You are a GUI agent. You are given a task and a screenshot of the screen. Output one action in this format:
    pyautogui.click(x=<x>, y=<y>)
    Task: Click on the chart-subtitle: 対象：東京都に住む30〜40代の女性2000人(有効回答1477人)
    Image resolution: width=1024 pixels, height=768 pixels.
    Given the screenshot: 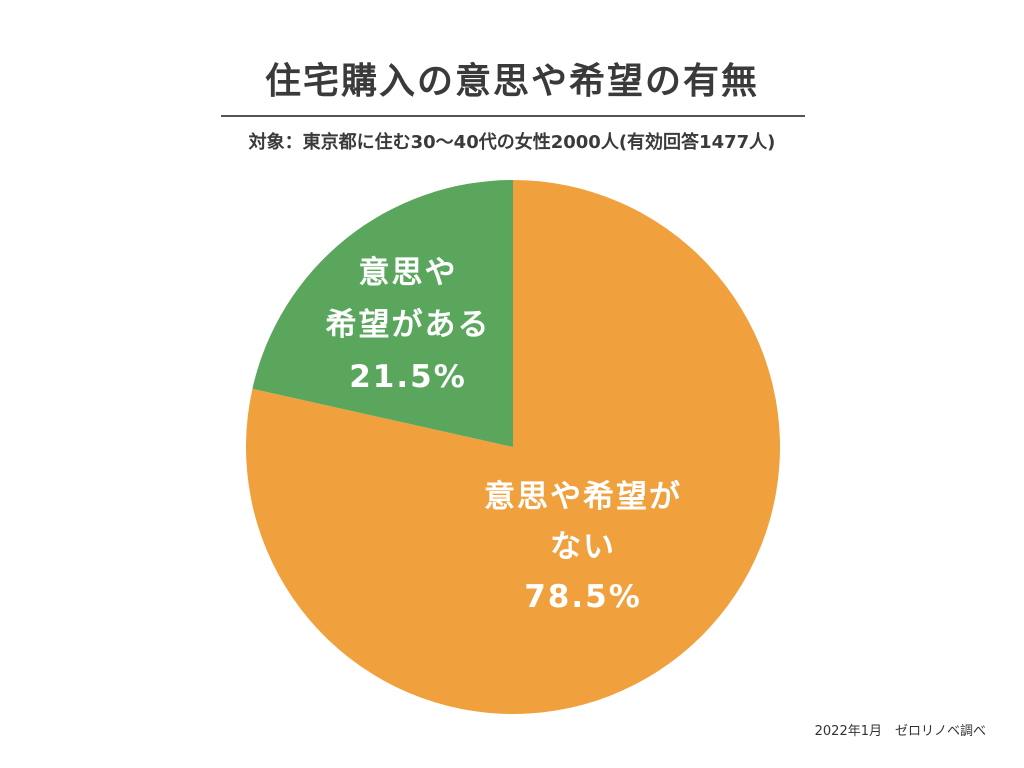 What is the action you would take?
    pyautogui.click(x=512, y=142)
    